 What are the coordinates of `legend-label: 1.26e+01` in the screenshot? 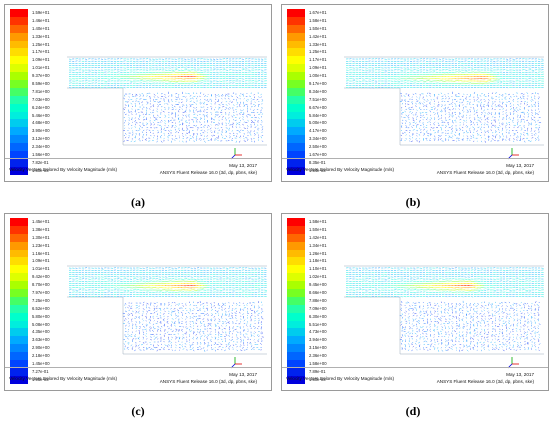 It's located at (318, 253).